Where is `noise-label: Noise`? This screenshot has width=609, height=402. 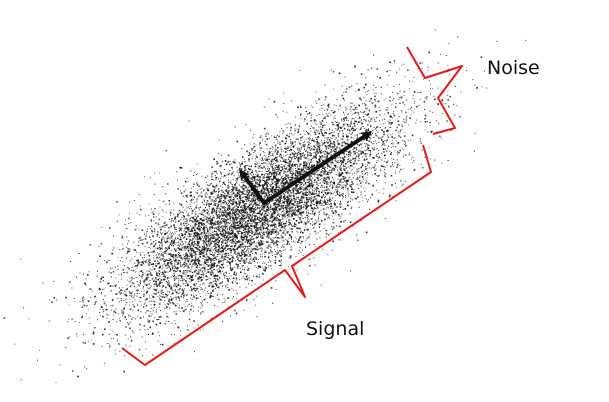
noise-label: Noise is located at coordinates (513, 68).